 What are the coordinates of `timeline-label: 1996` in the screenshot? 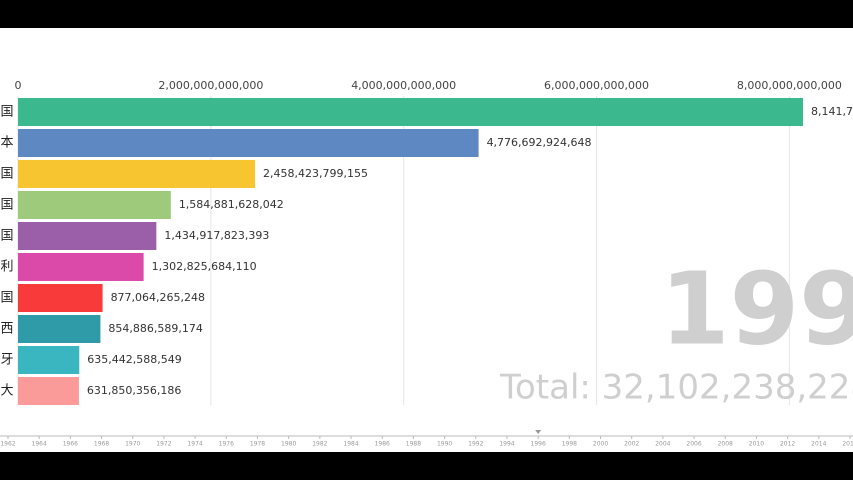 It's located at (538, 444).